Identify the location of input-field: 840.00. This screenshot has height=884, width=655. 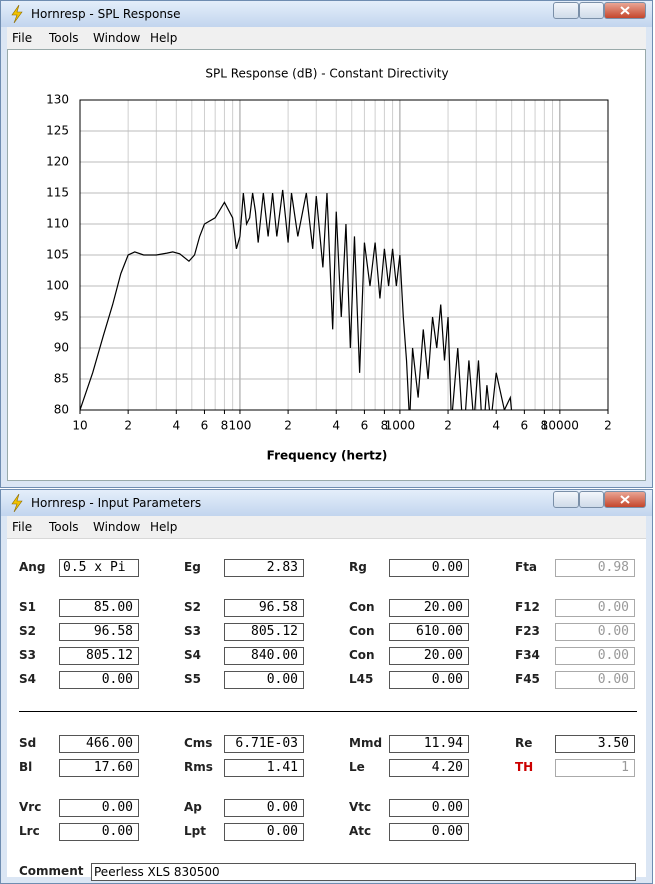
(264, 656).